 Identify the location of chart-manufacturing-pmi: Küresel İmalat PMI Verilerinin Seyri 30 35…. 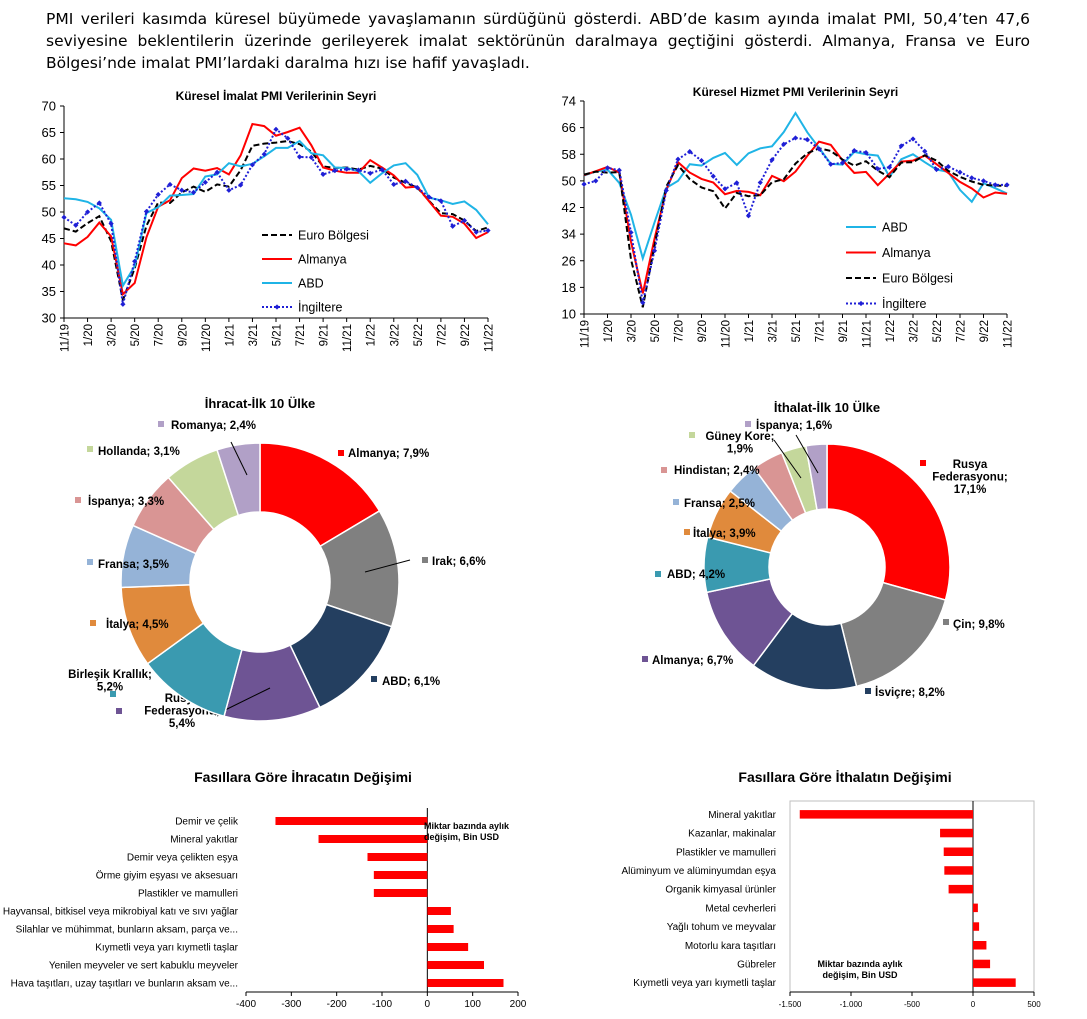
(269, 220).